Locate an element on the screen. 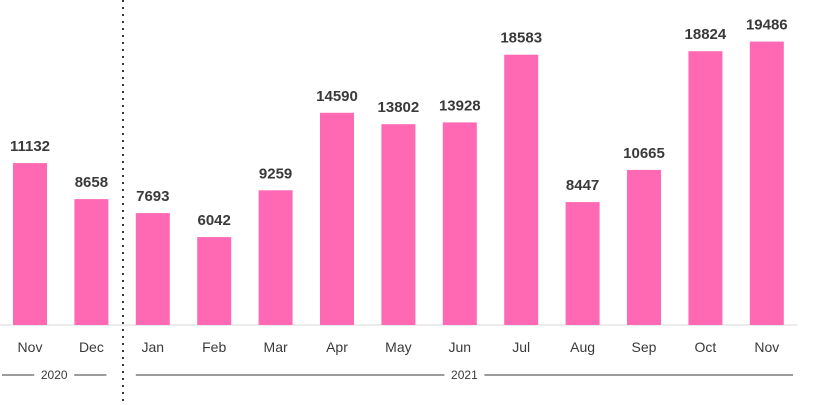 The image size is (815, 405). value-label: 7693 is located at coordinates (152, 196).